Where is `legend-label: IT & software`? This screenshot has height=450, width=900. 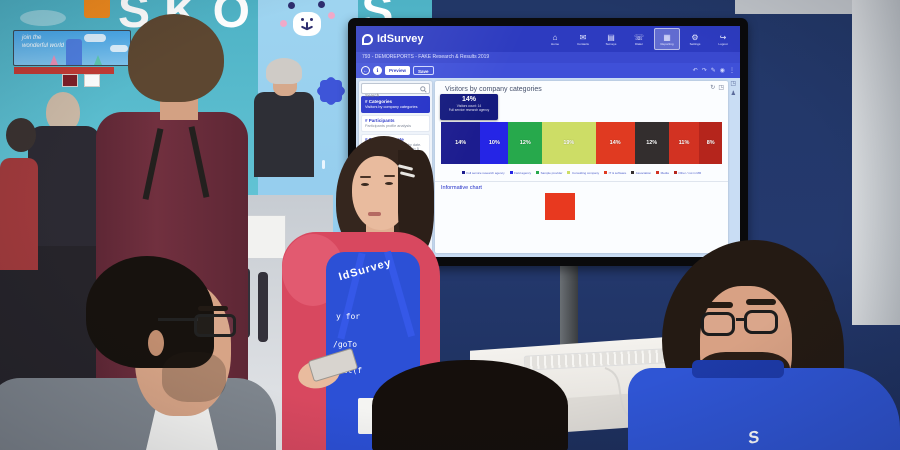 legend-label: IT & software is located at coordinates (617, 172).